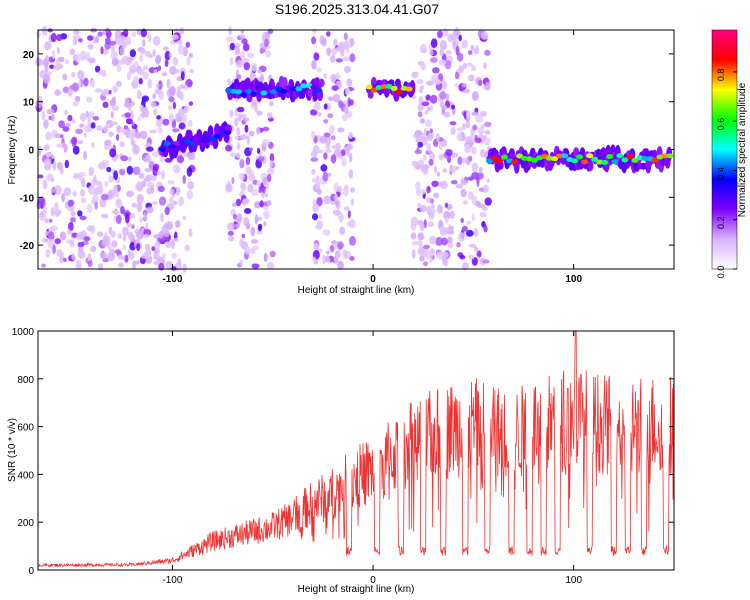 Image resolution: width=750 pixels, height=600 pixels. What do you see at coordinates (25, 428) in the screenshot?
I see `snr-ytick-label: 600` at bounding box center [25, 428].